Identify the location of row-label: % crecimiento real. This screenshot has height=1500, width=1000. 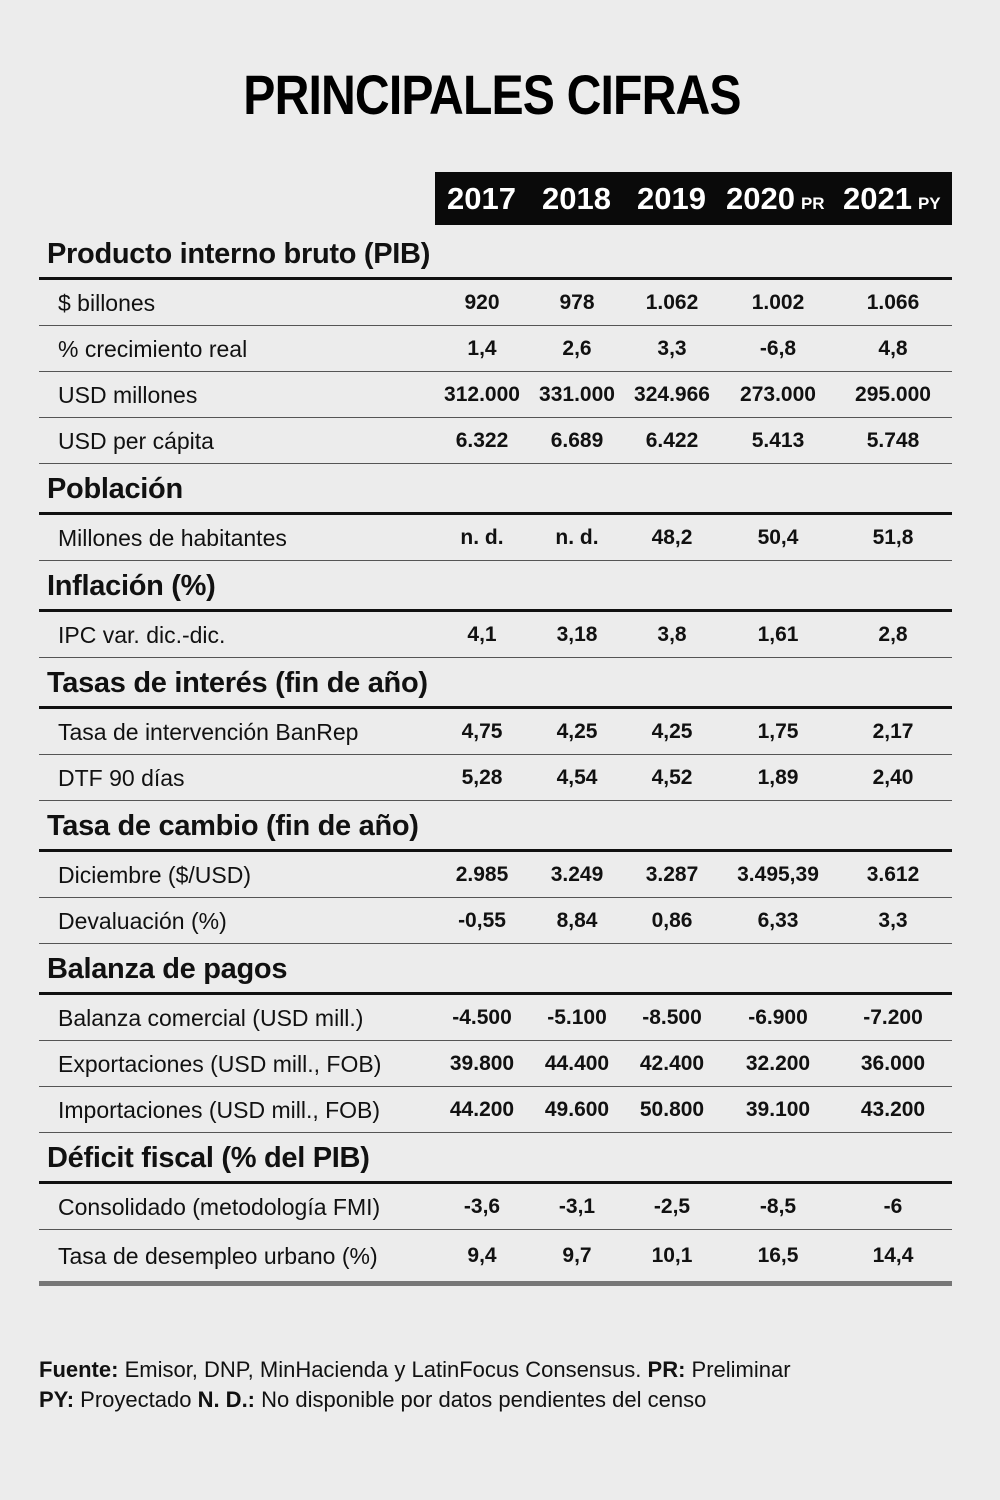
(153, 349).